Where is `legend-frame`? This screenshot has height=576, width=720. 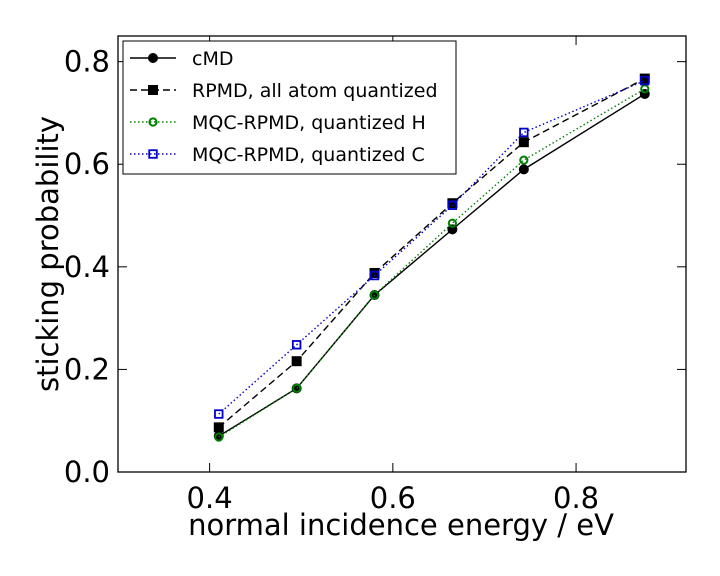 legend-frame is located at coordinates (289, 107).